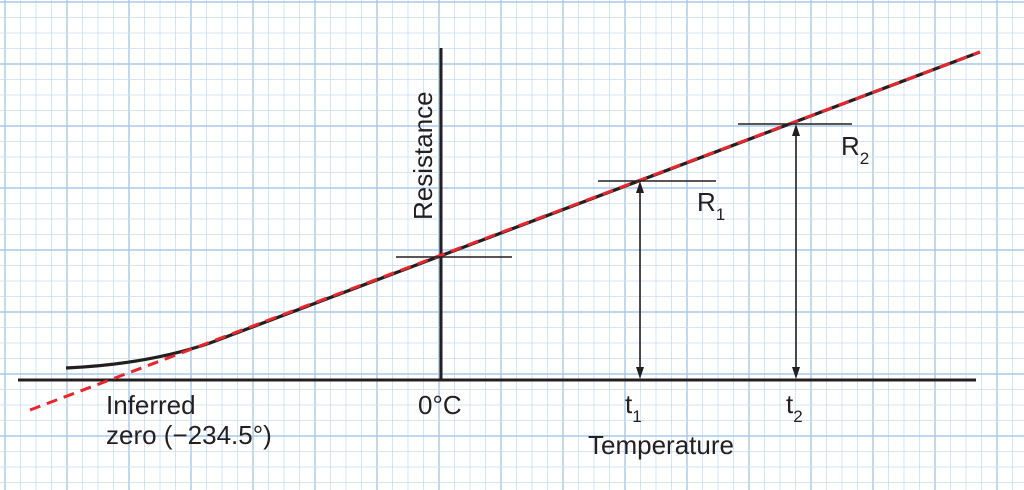 Image resolution: width=1024 pixels, height=490 pixels. I want to click on r2-label: R2, so click(855, 149).